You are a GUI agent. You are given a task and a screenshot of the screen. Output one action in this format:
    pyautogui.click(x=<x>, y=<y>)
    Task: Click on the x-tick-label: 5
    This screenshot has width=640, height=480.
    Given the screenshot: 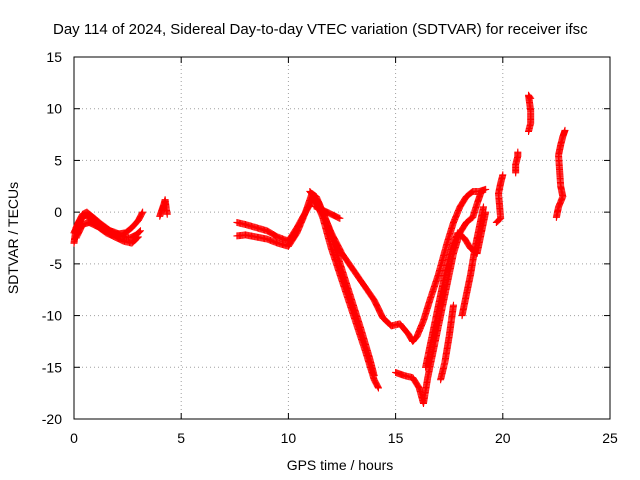 What is the action you would take?
    pyautogui.click(x=181, y=438)
    